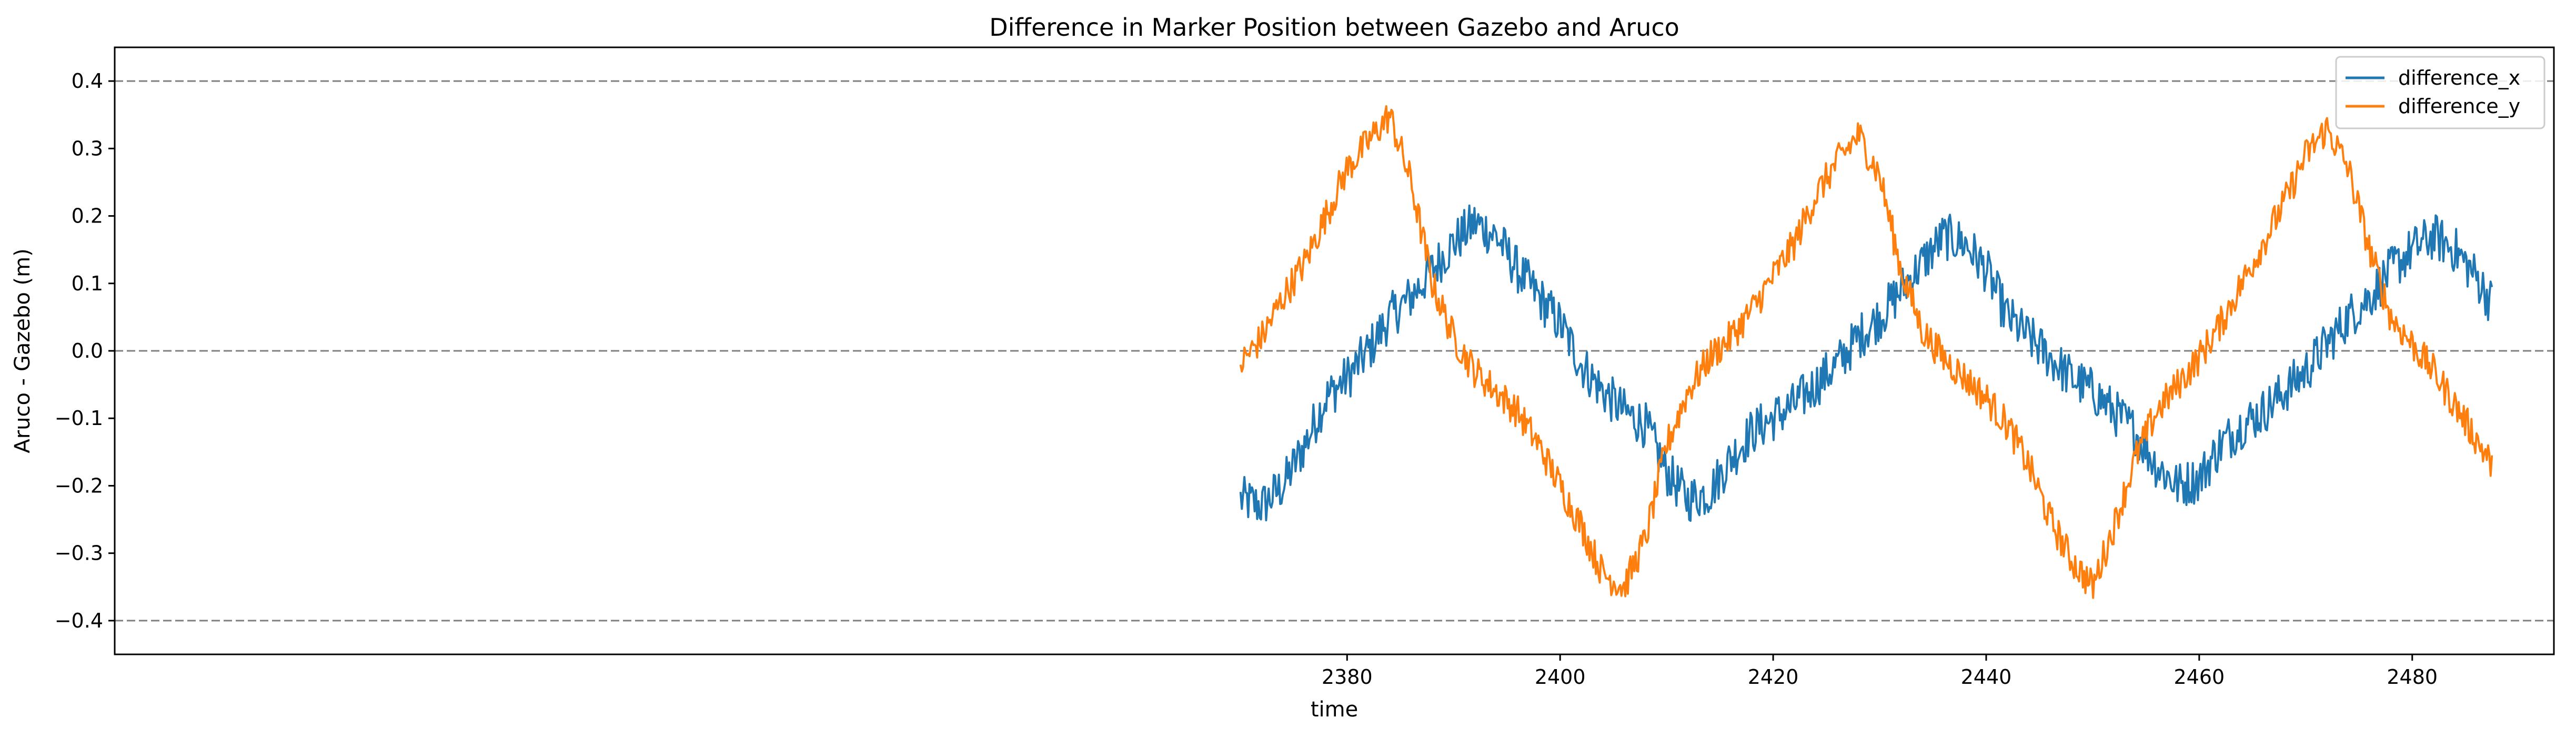 This screenshot has width=2576, height=738. Describe the element at coordinates (88, 350) in the screenshot. I see `y-tick-label: 0.0` at that location.